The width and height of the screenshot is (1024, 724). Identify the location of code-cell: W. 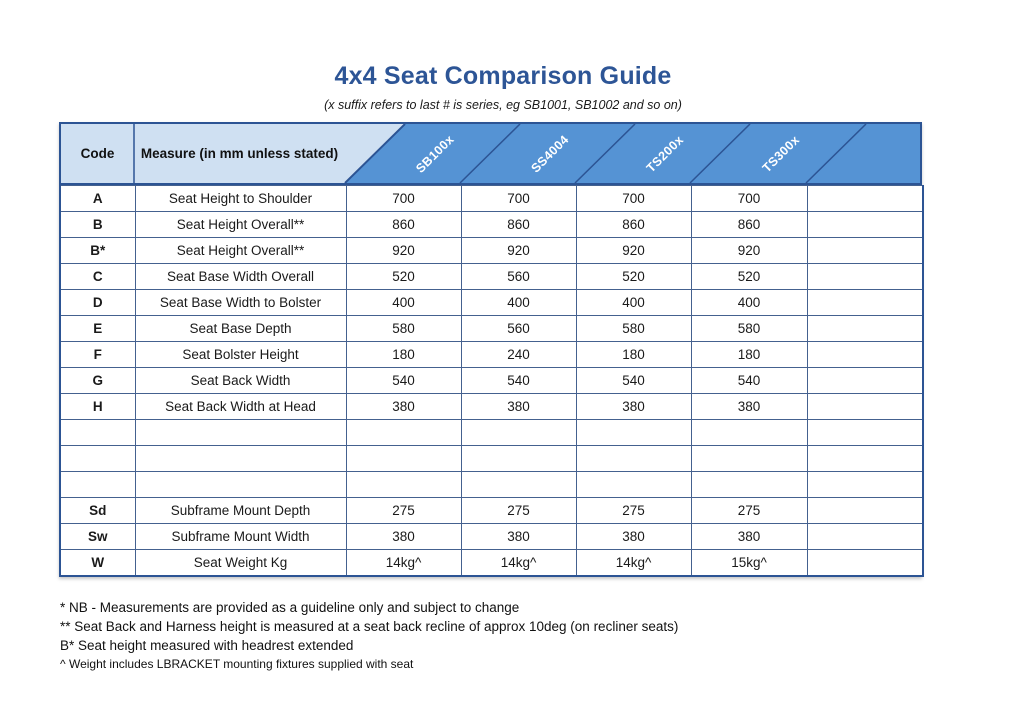
(97, 563).